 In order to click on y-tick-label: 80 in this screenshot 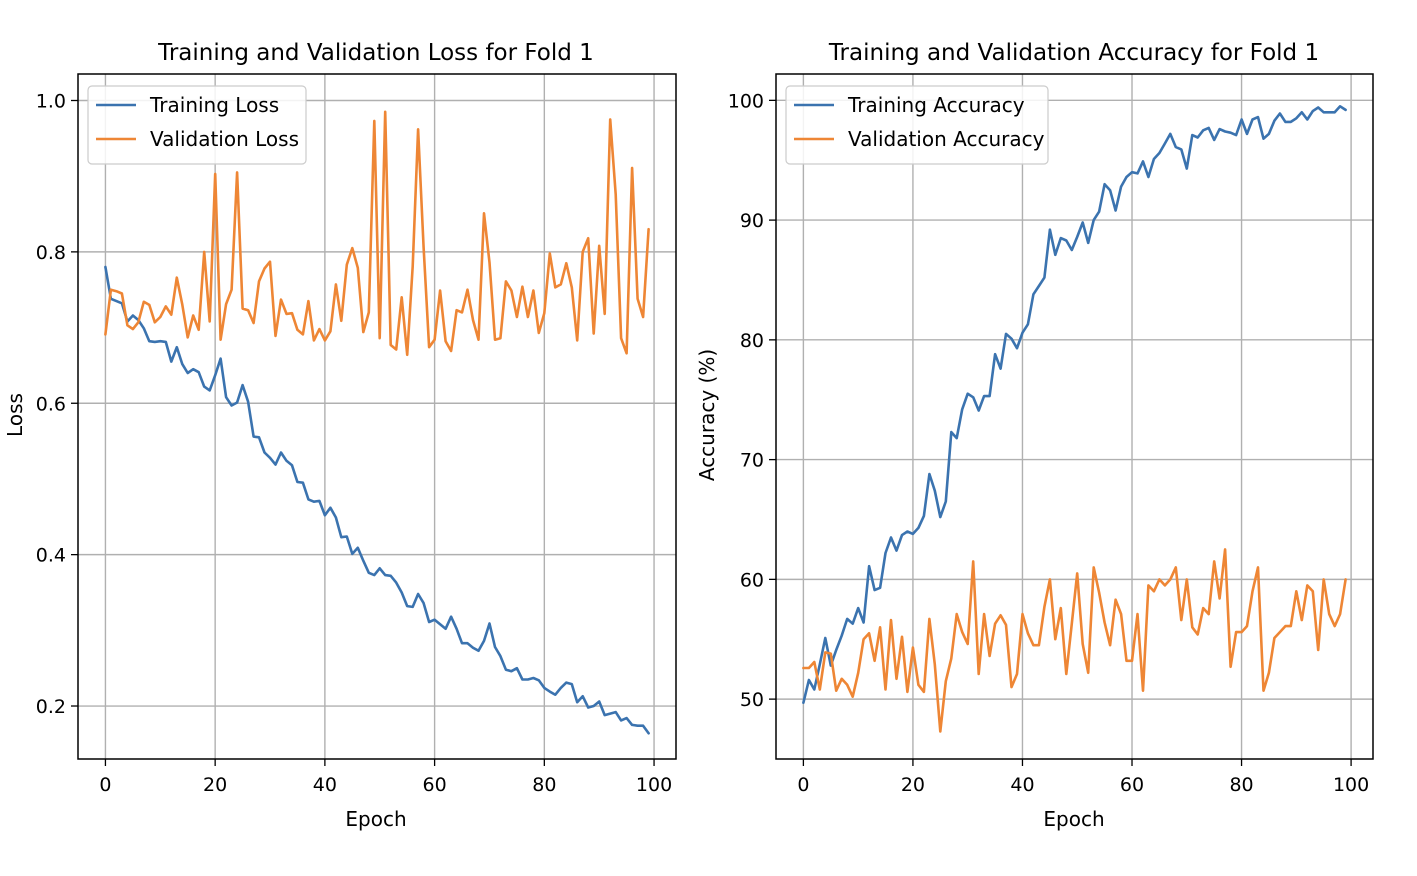, I will do `click(752, 341)`.